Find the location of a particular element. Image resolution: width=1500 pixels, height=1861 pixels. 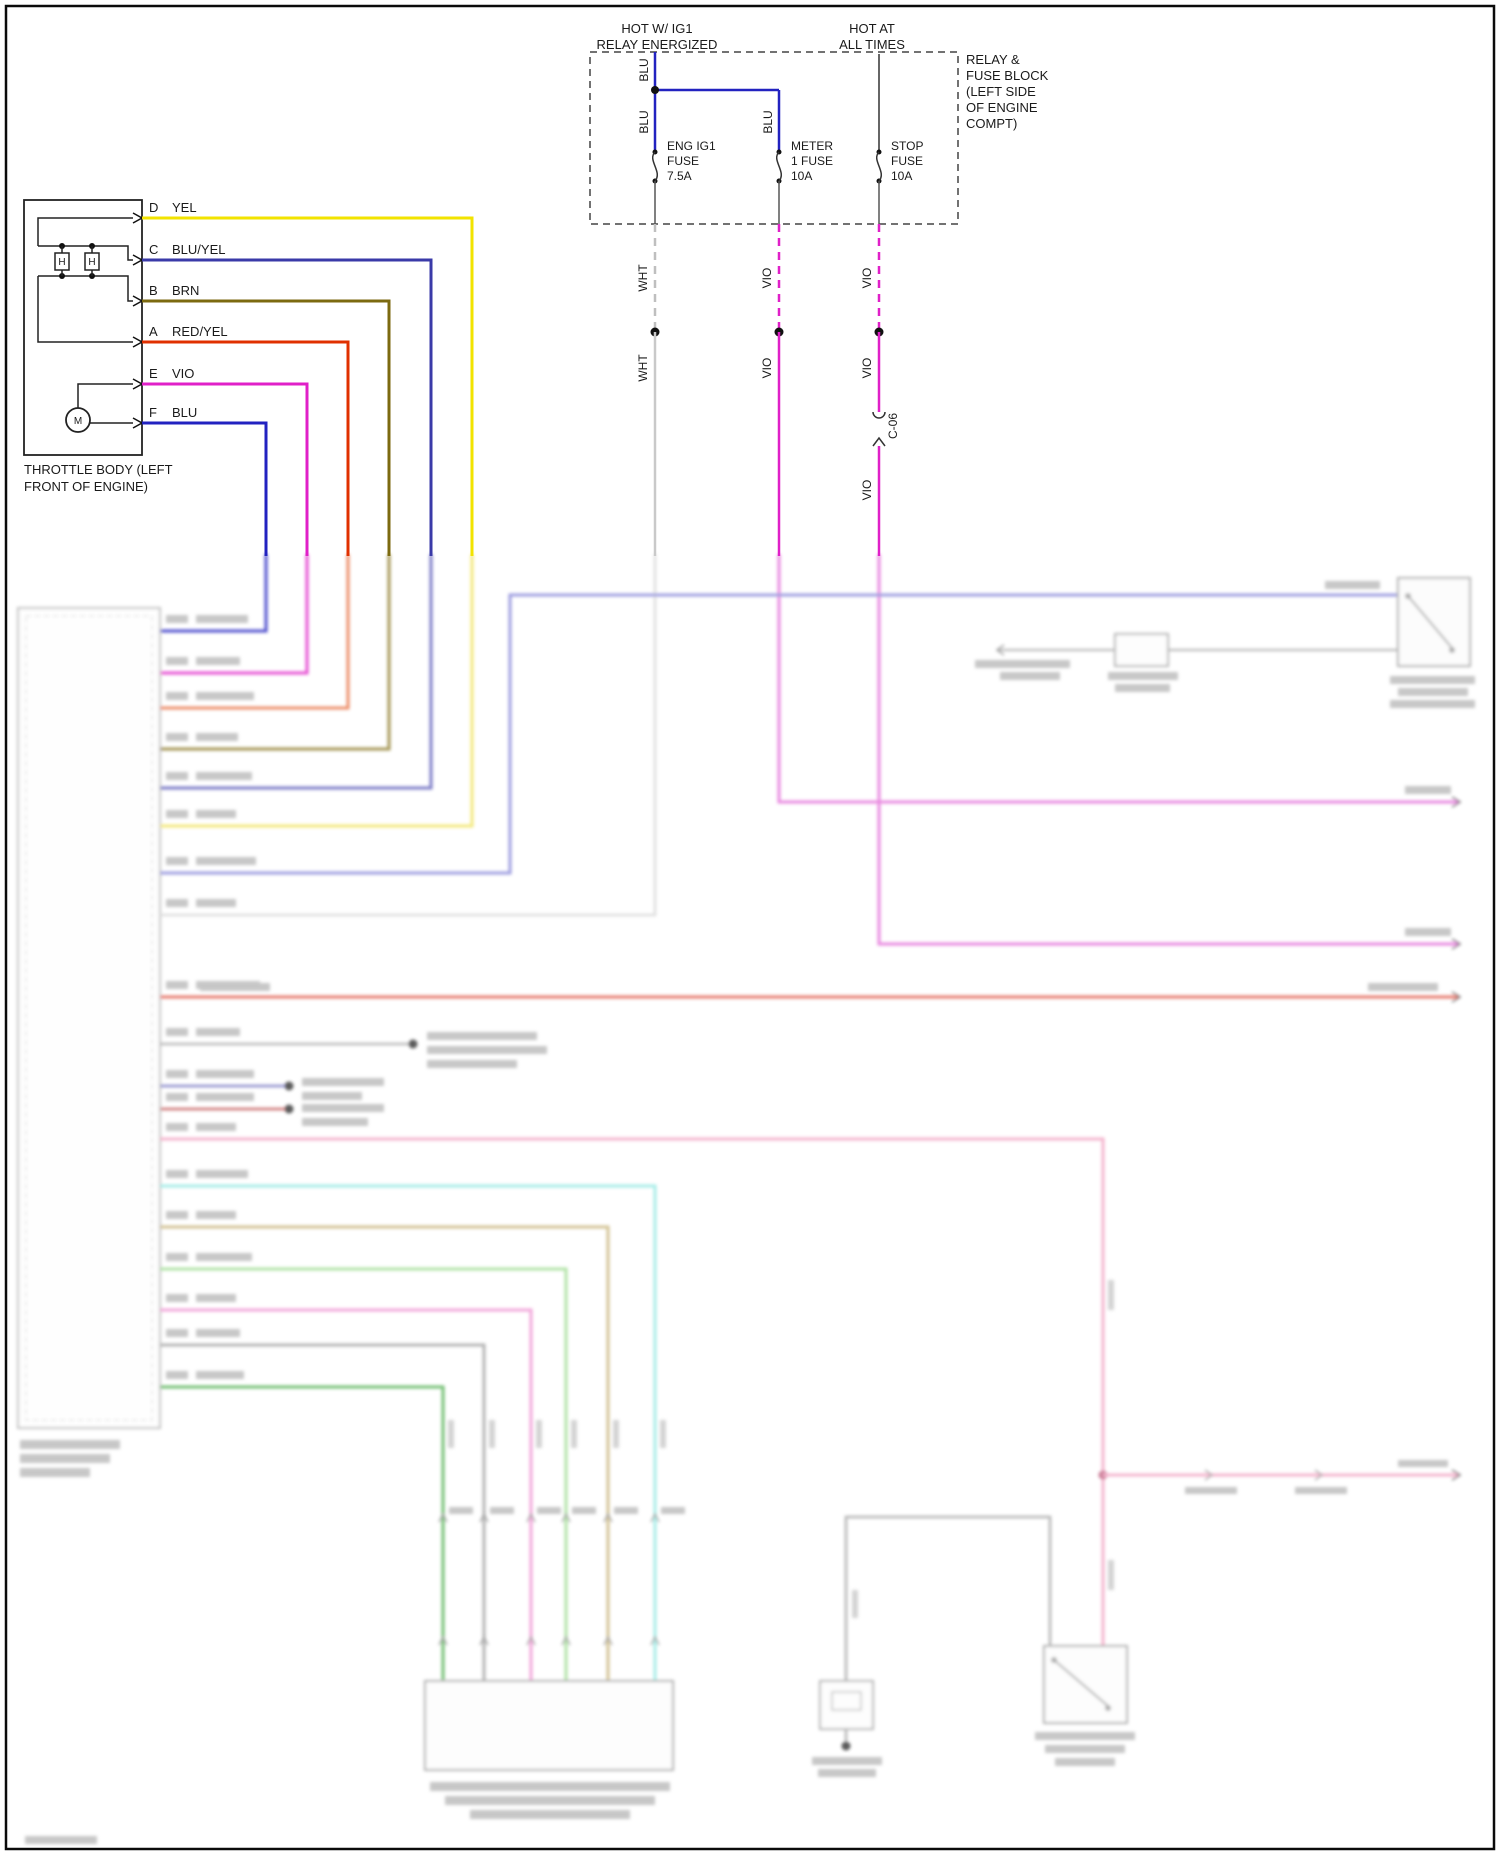

throttle-wires-sharp is located at coordinates (308, 386).